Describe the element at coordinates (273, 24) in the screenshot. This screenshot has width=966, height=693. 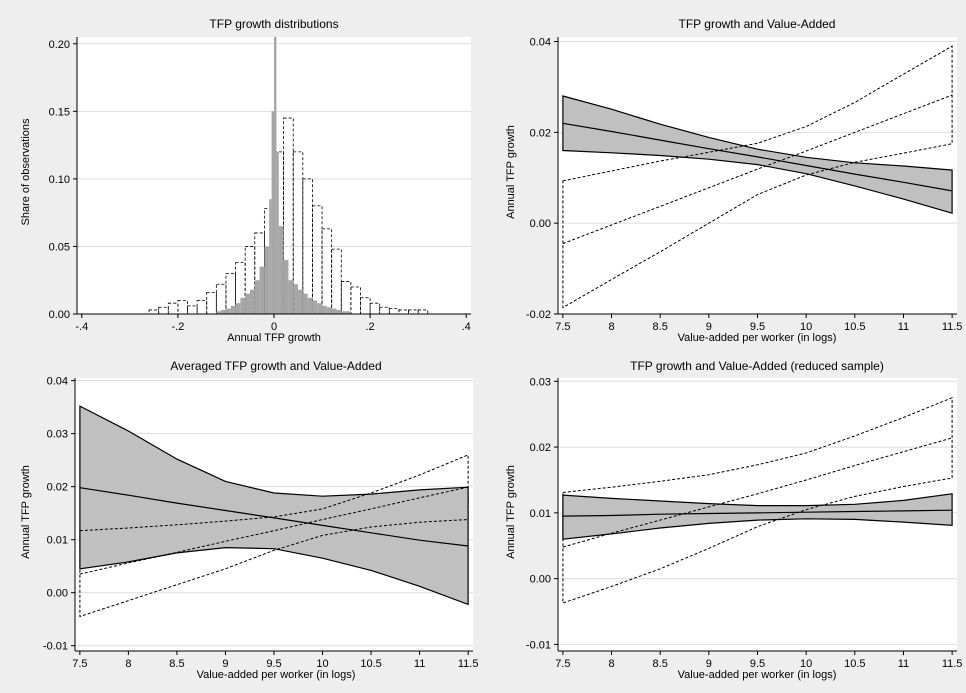
I see `panel-title: TFP growth distributions` at that location.